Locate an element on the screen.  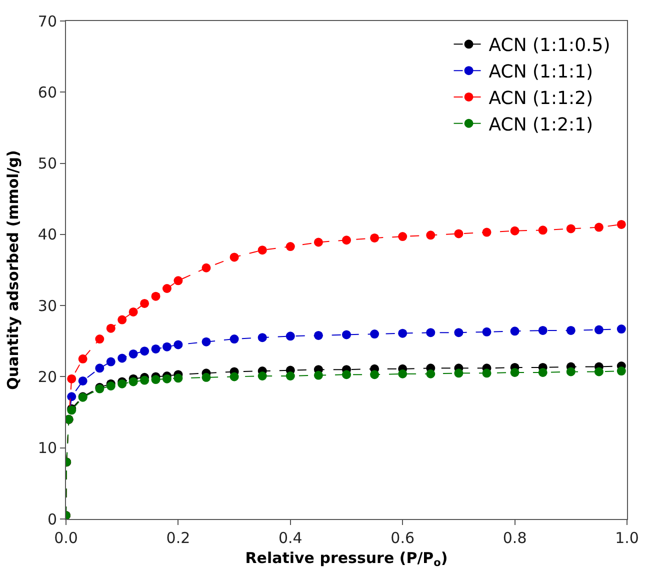
y-tick-label: 50 is located at coordinates (47, 163).